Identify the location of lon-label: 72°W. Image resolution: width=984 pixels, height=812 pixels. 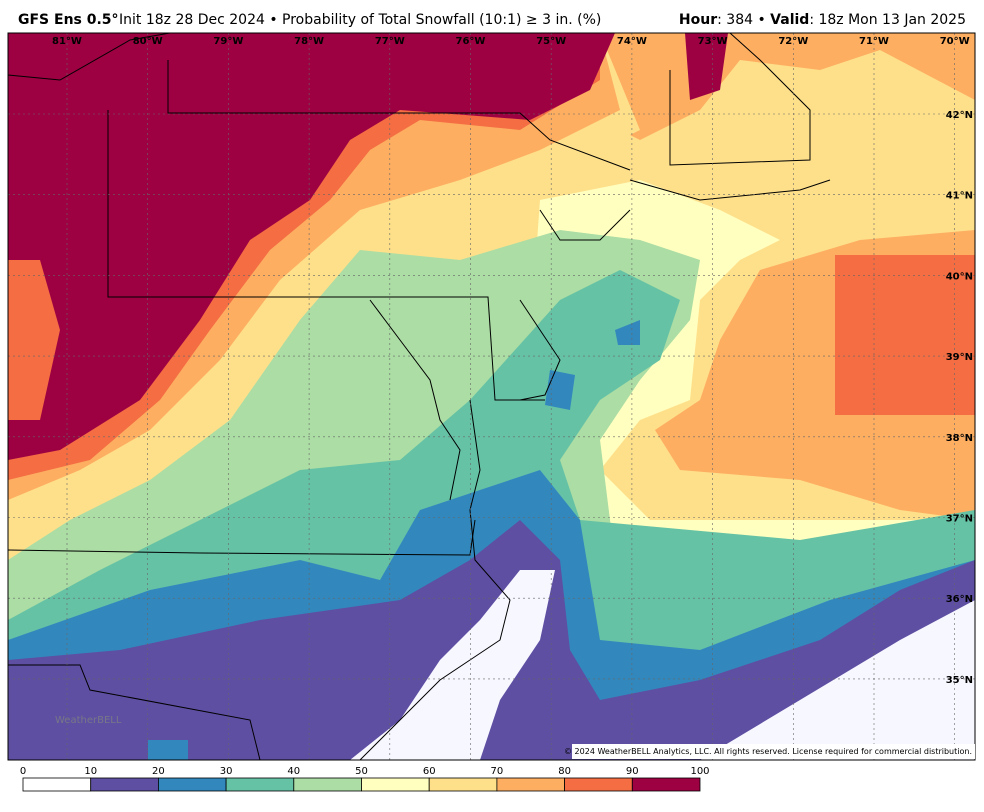
(793, 41).